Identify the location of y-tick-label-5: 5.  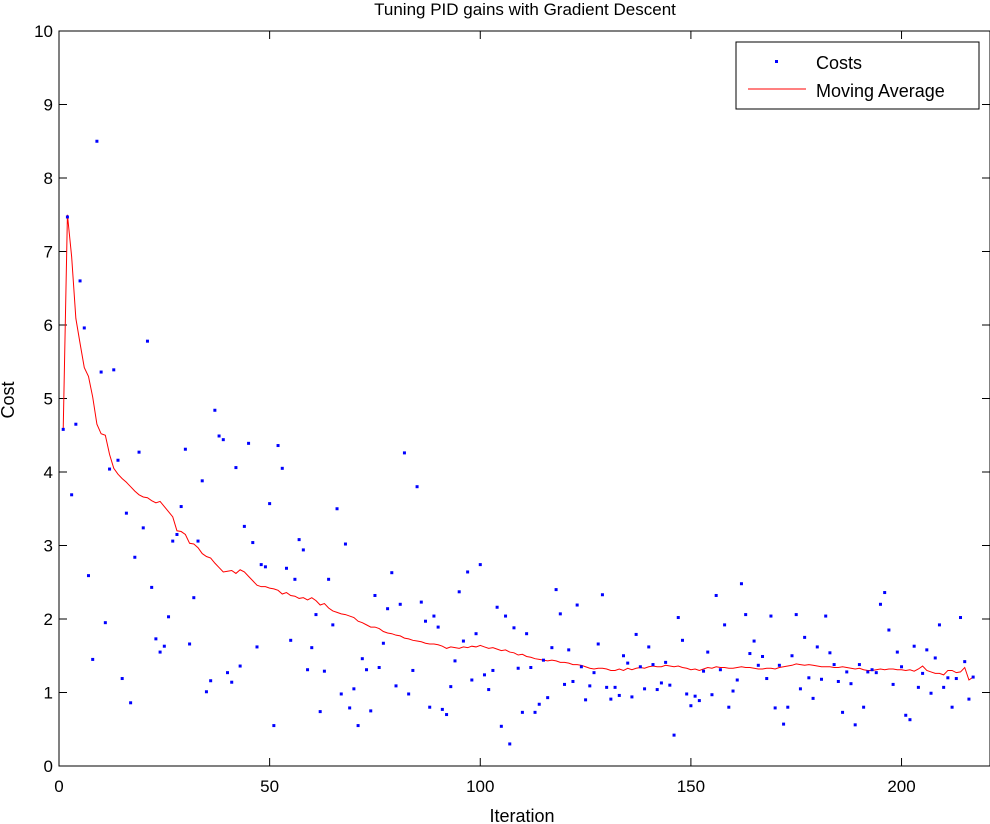
(48, 399).